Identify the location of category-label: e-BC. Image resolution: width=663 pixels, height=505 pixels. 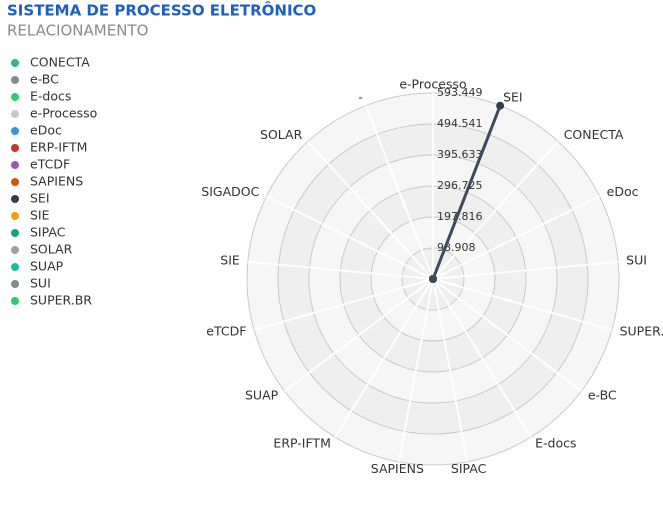
(602, 394).